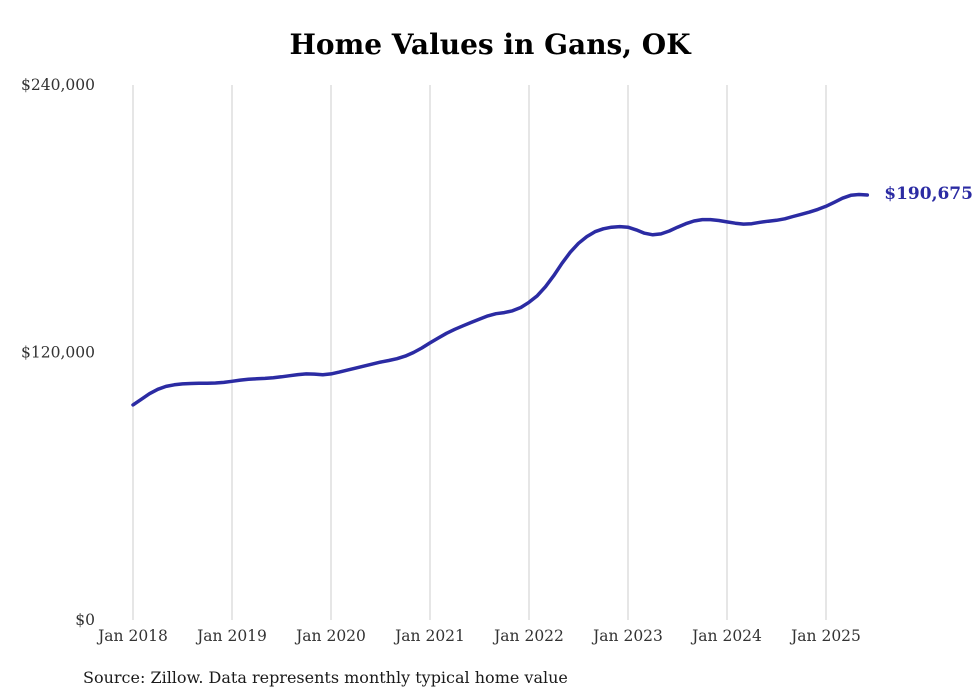  I want to click on x-axis-tick-label: Jan 2025, so click(825, 636).